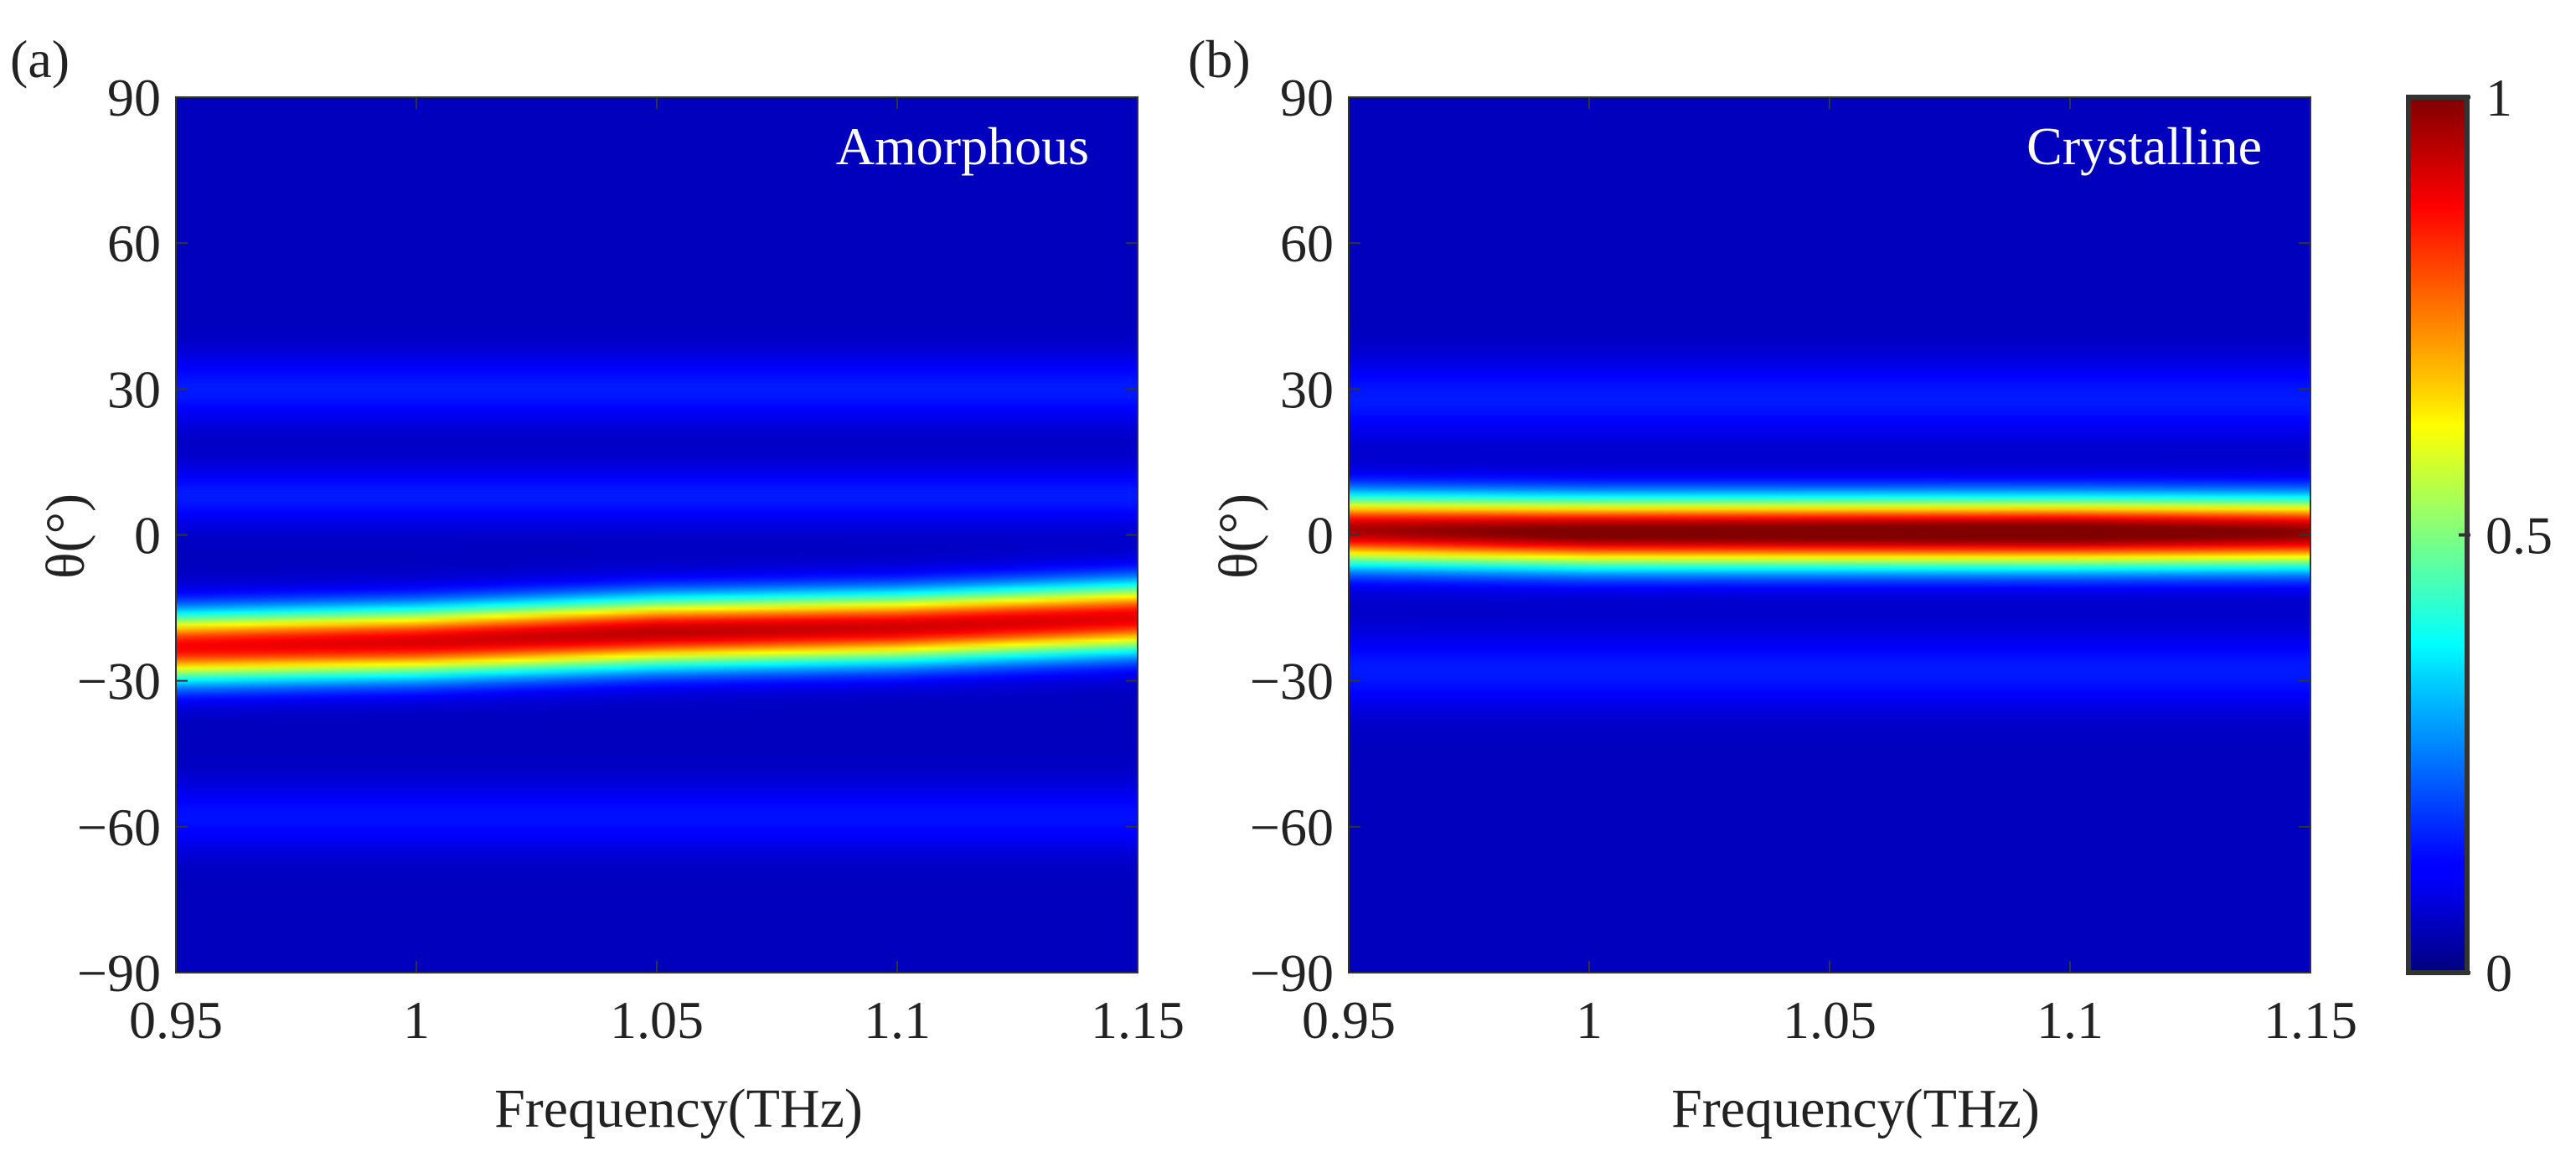 The height and width of the screenshot is (1167, 2576). Describe the element at coordinates (119, 828) in the screenshot. I see `y-tick-label-a: −60` at that location.